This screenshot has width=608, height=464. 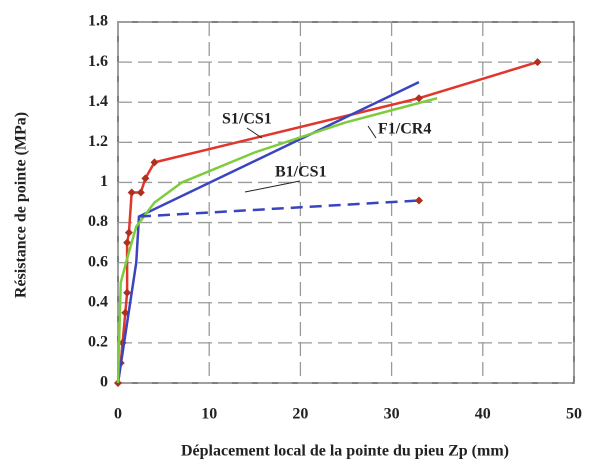 What do you see at coordinates (98, 221) in the screenshot?
I see `y-tick-label: 0.8` at bounding box center [98, 221].